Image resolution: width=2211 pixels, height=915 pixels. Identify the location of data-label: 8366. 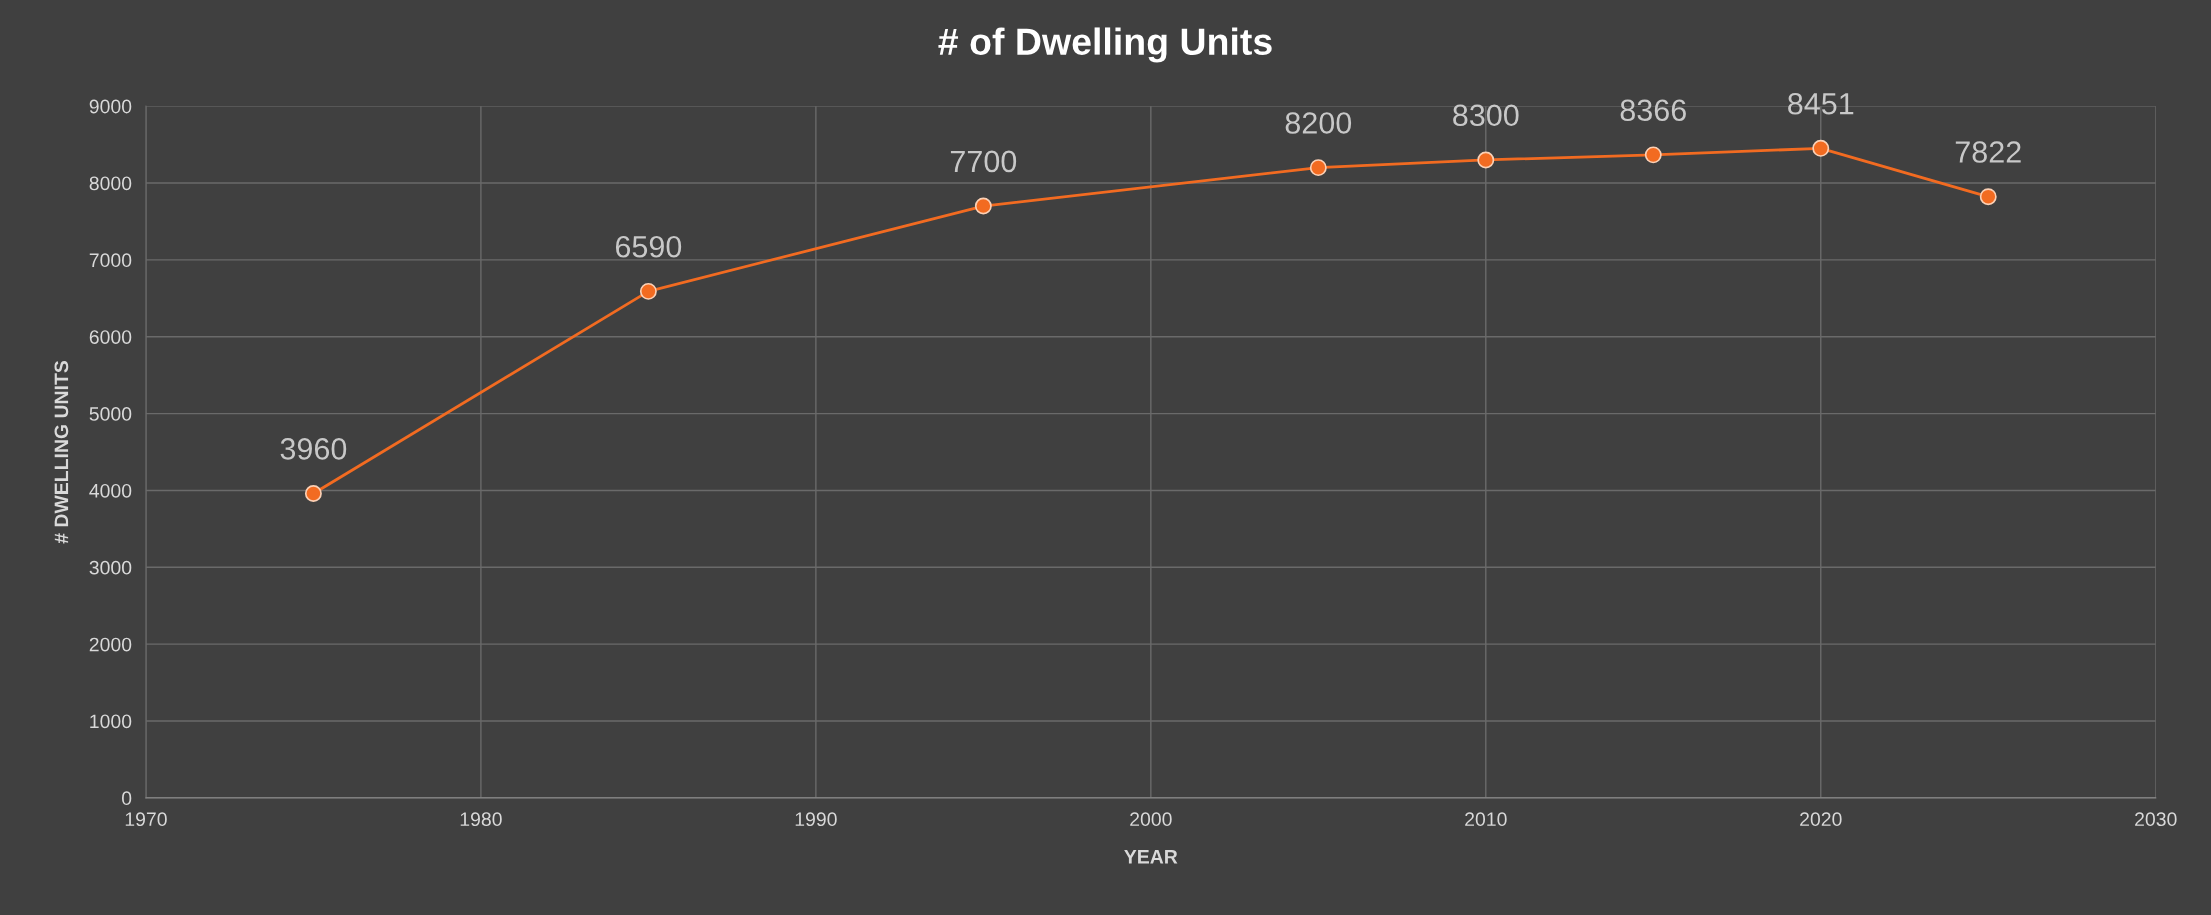
(1653, 110).